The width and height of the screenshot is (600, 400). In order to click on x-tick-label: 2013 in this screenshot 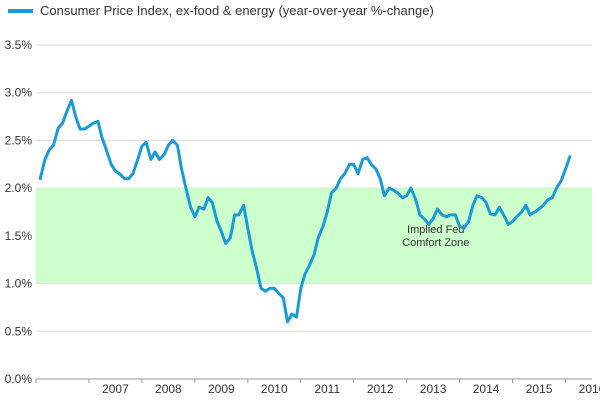, I will do `click(433, 389)`.